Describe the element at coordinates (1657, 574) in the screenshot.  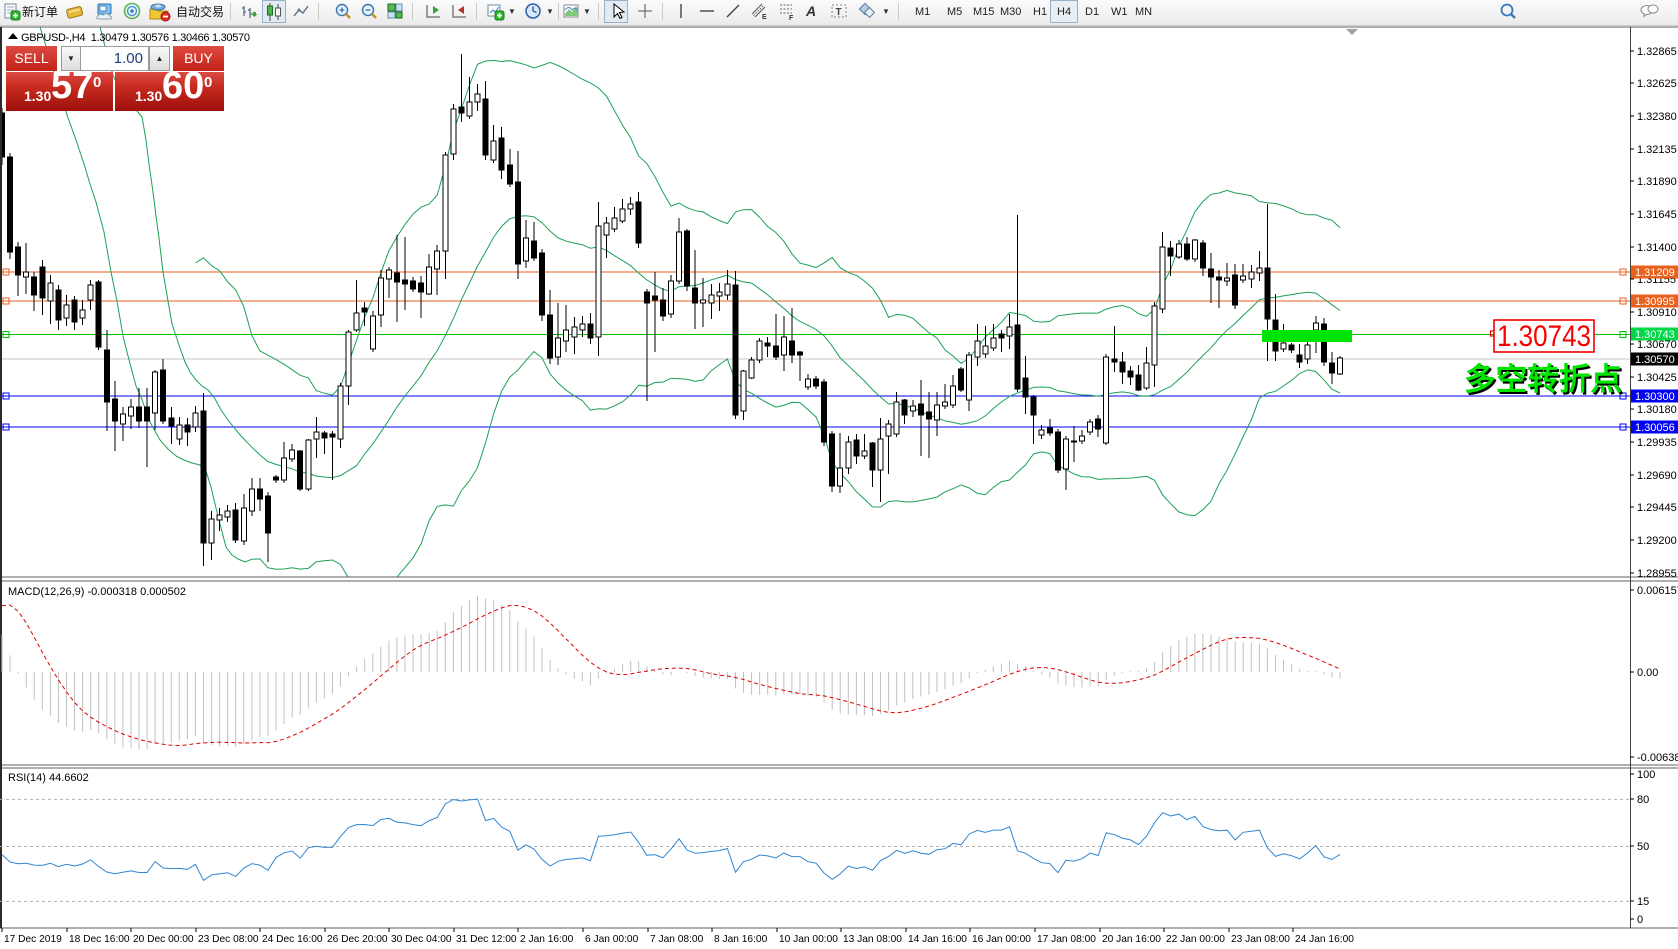
I see `svg-text: 1.28955` at that location.